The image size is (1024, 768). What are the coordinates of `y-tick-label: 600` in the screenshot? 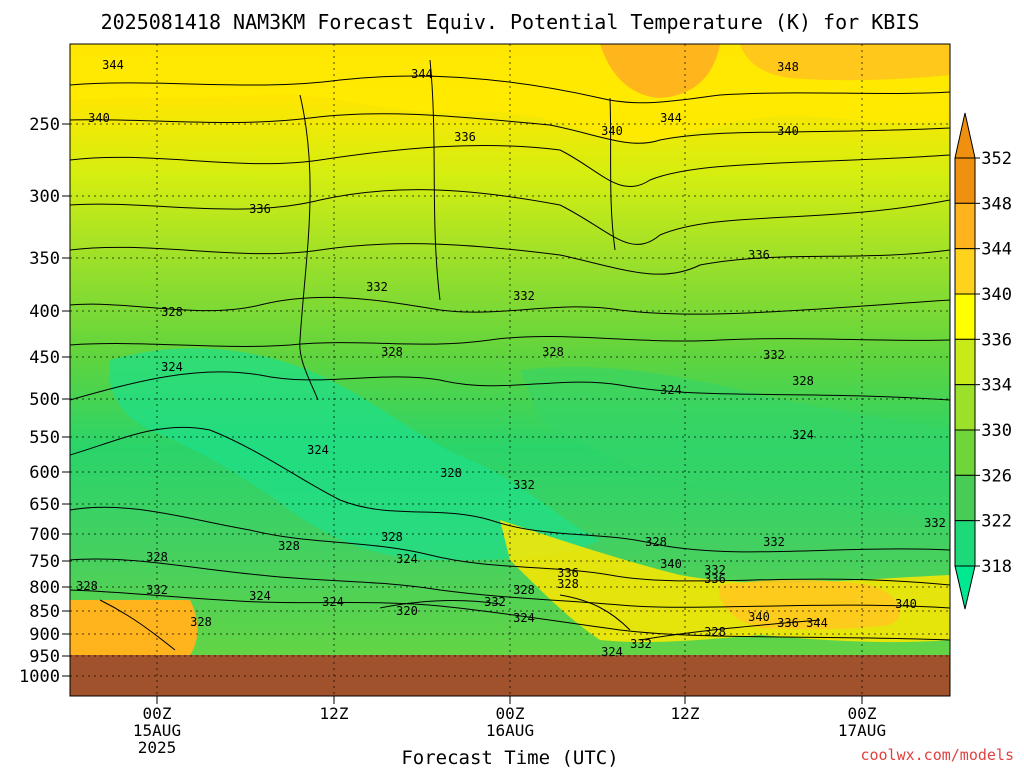 It's located at (44, 473).